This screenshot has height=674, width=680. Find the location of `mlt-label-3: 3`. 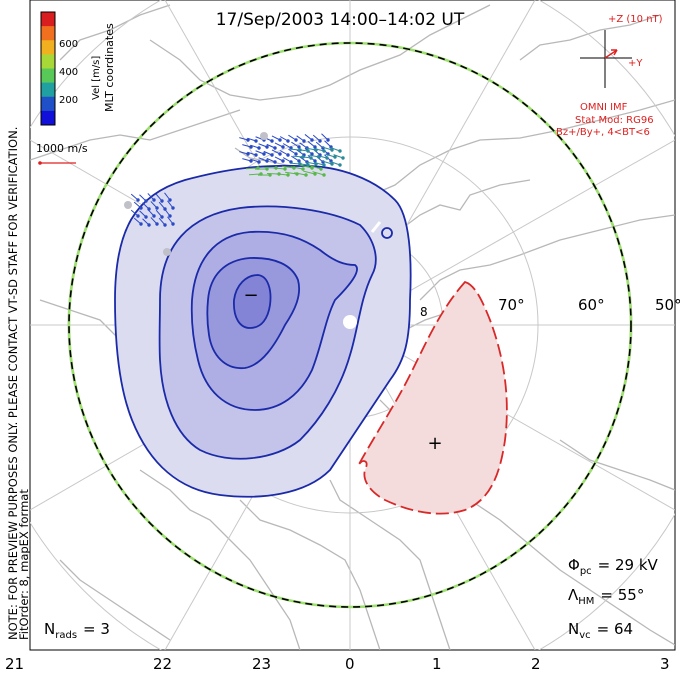

mlt-label-3: 3 is located at coordinates (665, 664).